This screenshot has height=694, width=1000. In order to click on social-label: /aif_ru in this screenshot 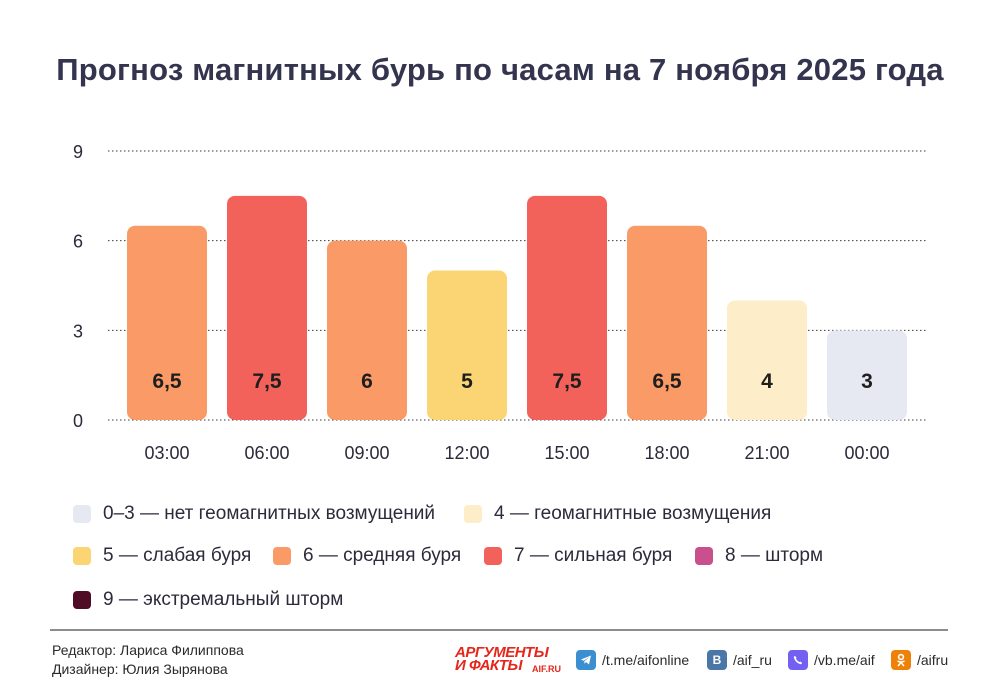, I will do `click(752, 660)`.